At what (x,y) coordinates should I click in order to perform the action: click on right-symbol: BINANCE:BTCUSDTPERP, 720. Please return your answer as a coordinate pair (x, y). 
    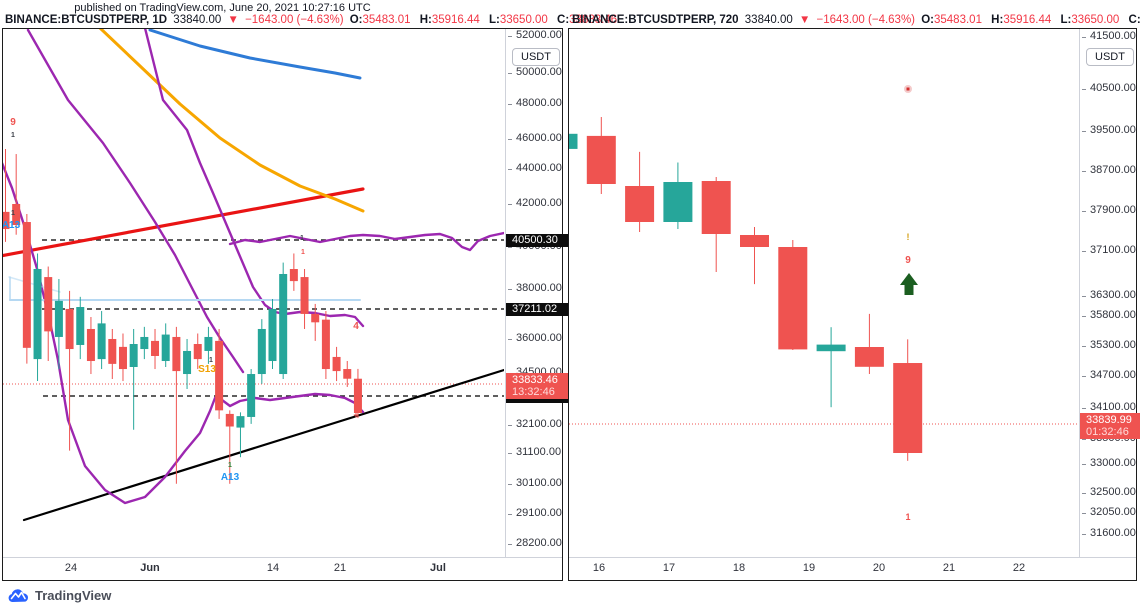
    Looking at the image, I should click on (655, 20).